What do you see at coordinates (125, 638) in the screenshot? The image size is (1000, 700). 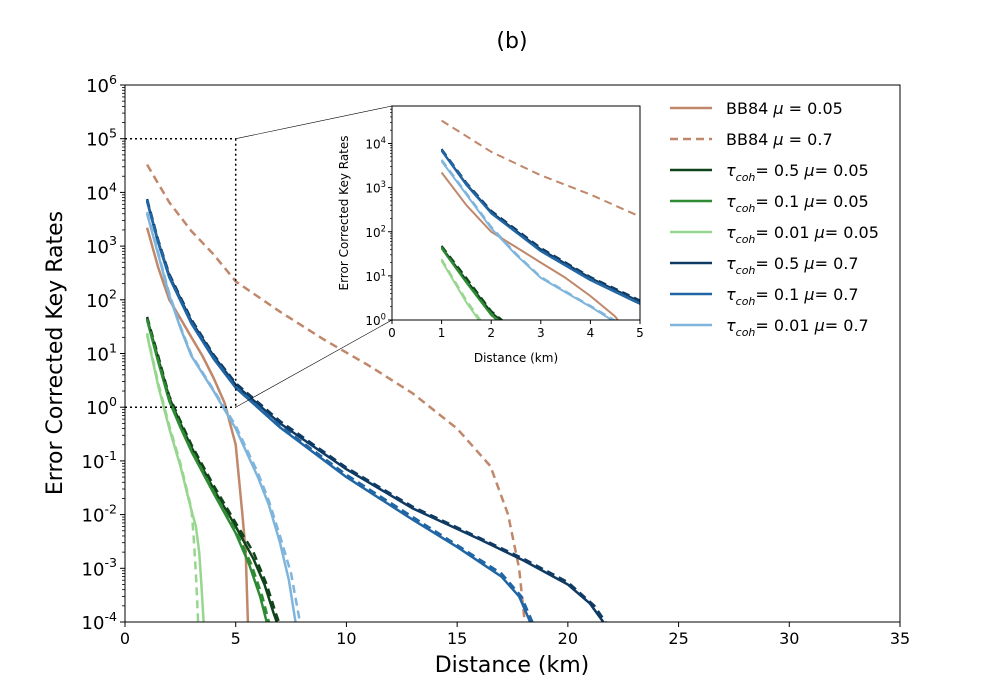 I see `x-tick-label: 0` at bounding box center [125, 638].